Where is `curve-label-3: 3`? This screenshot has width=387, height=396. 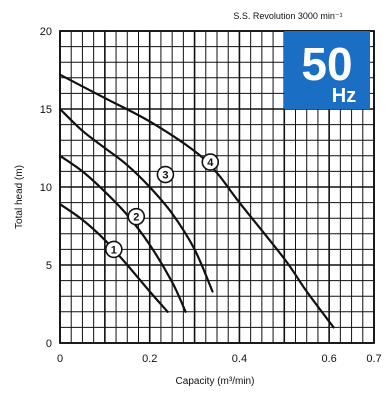
curve-label-3: 3 is located at coordinates (165, 176).